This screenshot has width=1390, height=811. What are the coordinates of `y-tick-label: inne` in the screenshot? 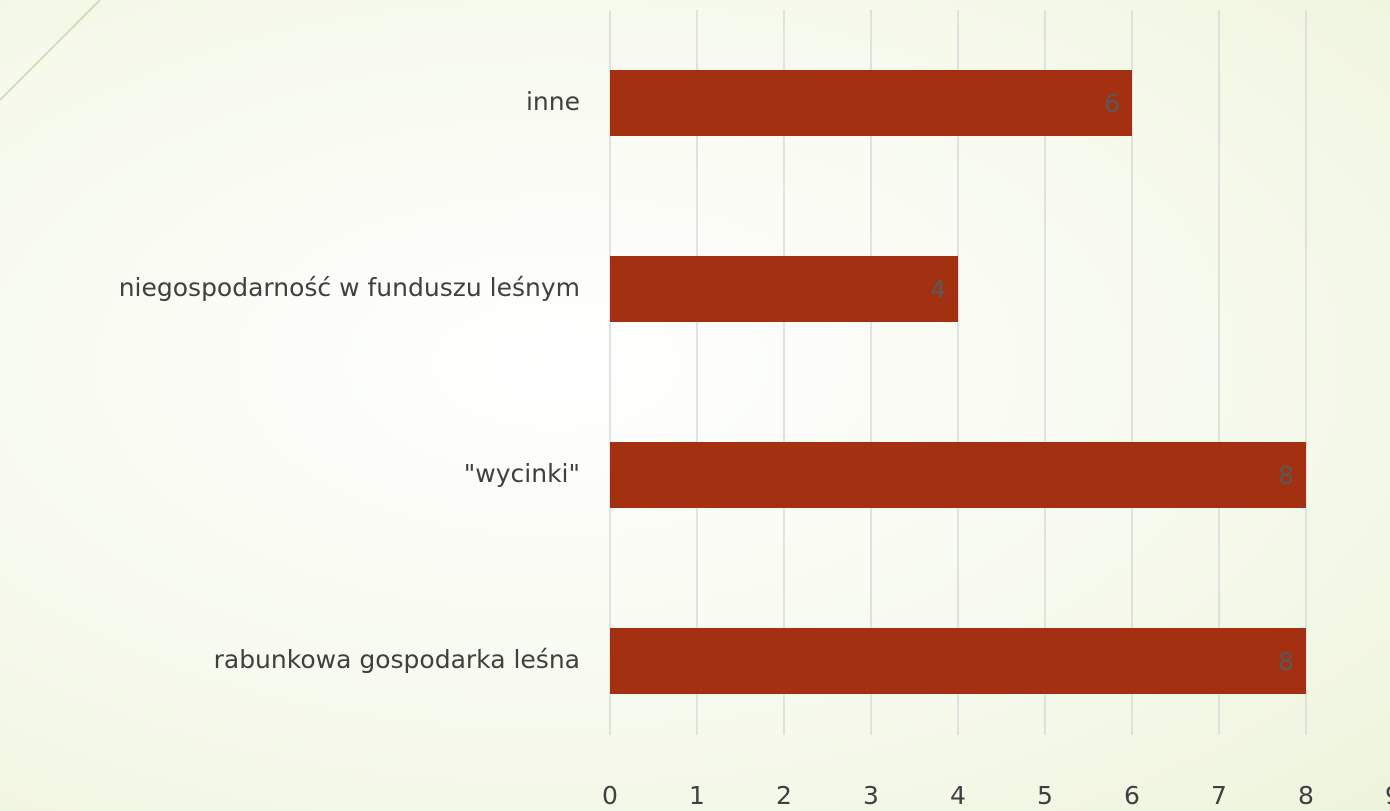 It's located at (553, 101).